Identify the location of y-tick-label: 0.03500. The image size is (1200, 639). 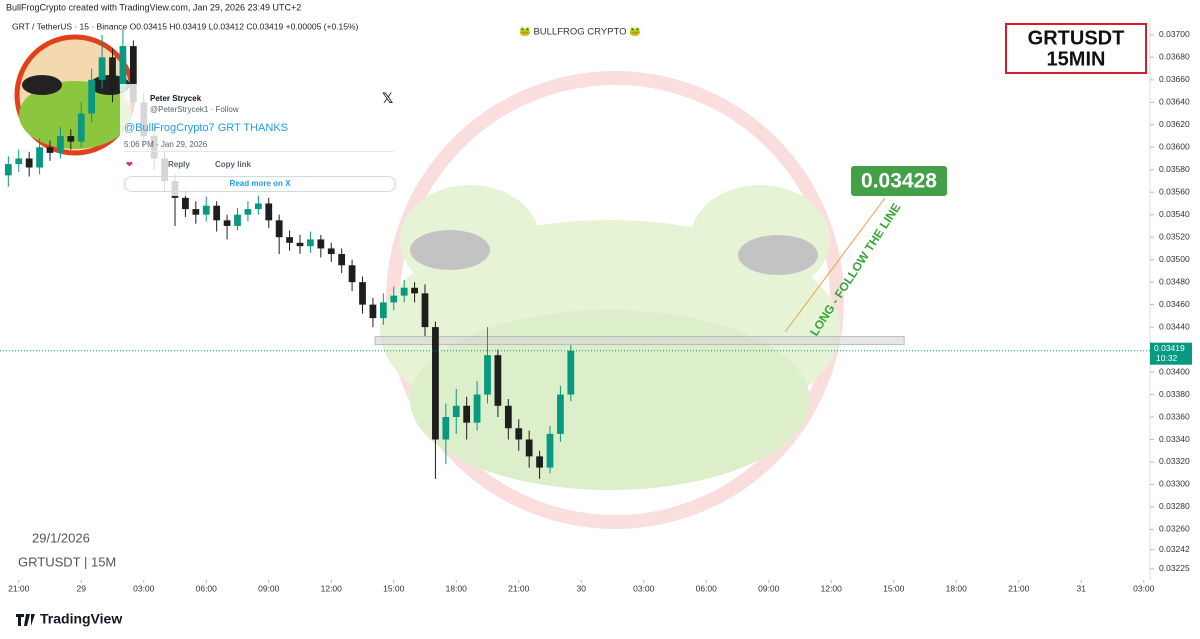
(1174, 259).